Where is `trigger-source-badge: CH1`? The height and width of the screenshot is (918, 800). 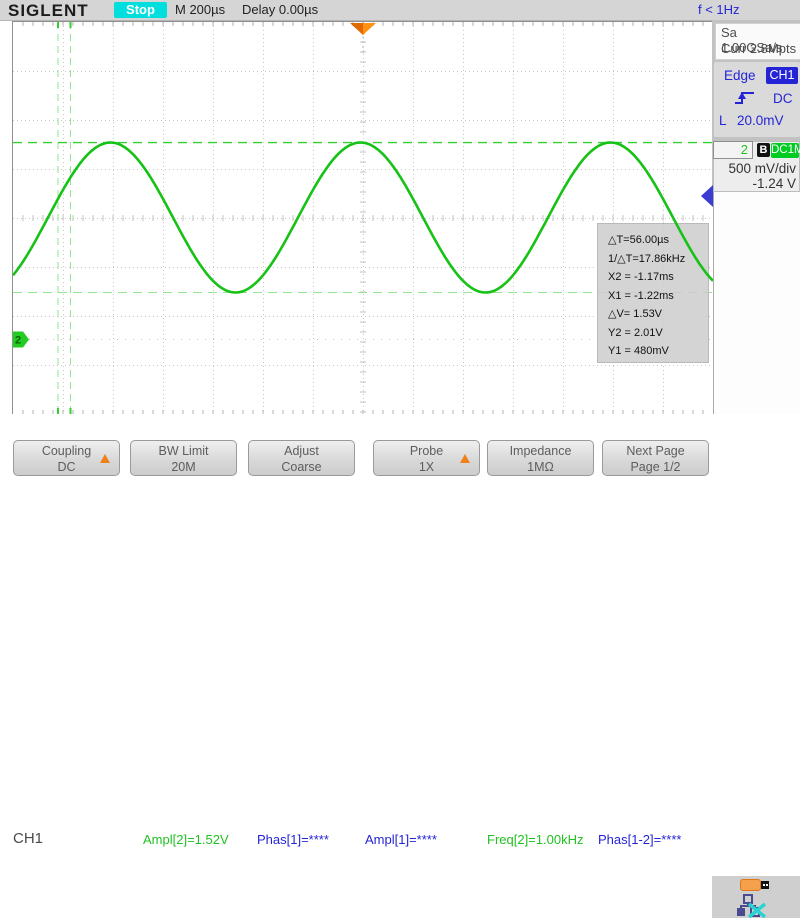 trigger-source-badge: CH1 is located at coordinates (782, 75).